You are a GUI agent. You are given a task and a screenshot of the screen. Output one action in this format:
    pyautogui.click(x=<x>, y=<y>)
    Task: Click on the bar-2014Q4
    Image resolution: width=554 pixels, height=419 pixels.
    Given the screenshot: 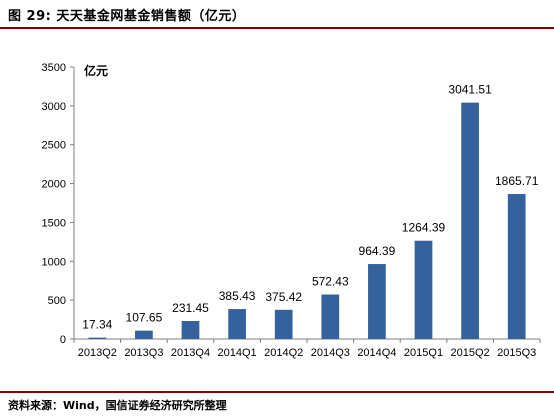 What is the action you would take?
    pyautogui.click(x=377, y=301)
    